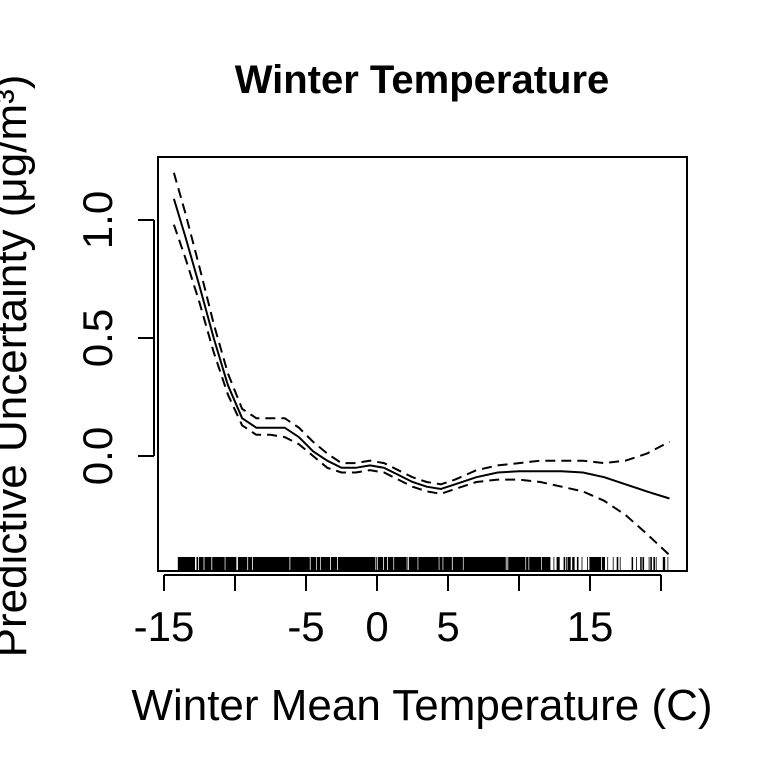  What do you see at coordinates (97, 338) in the screenshot?
I see `y-tick-label: 0.5` at bounding box center [97, 338].